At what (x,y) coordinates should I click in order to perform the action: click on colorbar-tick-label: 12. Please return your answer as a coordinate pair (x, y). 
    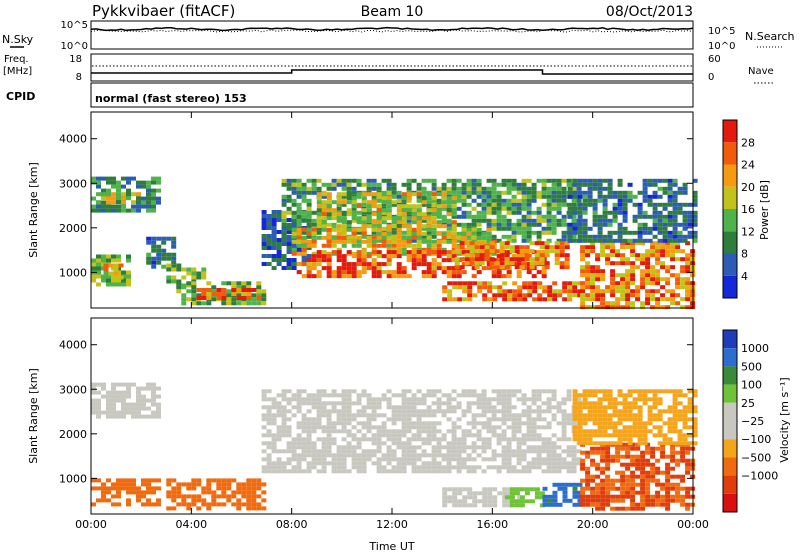
    Looking at the image, I should click on (748, 231).